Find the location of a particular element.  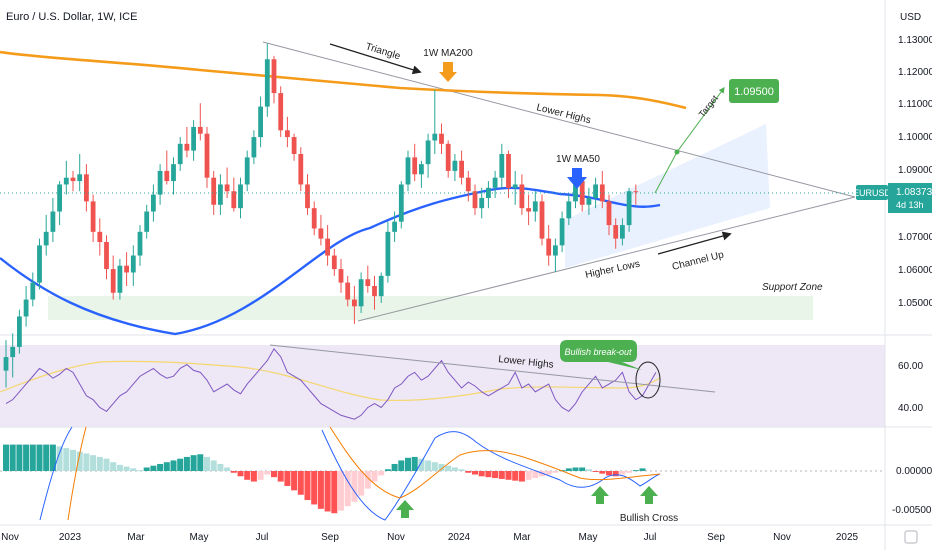

signal-line-early is located at coordinates (77, 473).